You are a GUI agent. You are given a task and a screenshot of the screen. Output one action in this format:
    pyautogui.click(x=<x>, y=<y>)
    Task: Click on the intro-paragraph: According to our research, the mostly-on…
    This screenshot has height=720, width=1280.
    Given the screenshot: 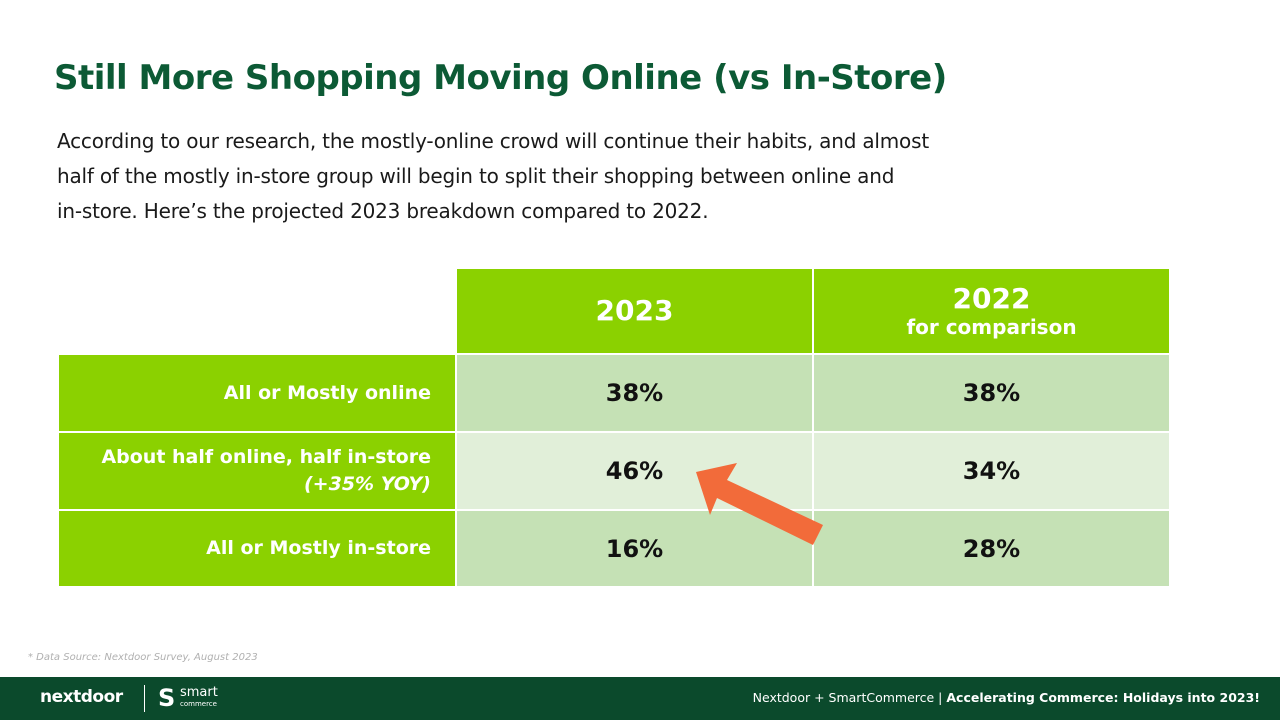 What is the action you would take?
    pyautogui.click(x=537, y=176)
    